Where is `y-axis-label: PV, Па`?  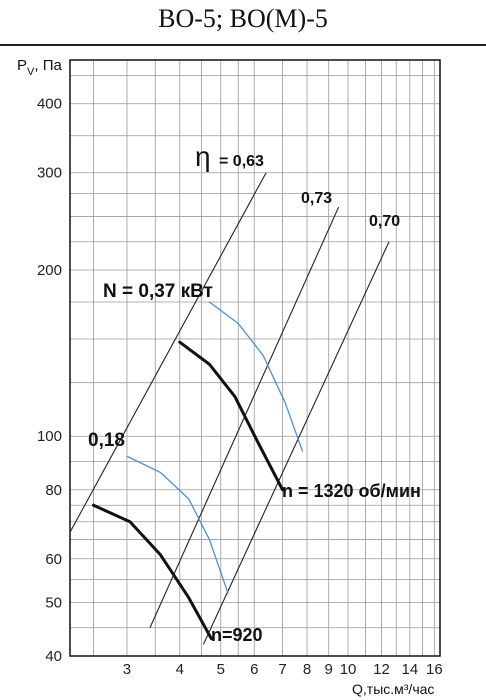 y-axis-label: PV, Па is located at coordinates (39, 67).